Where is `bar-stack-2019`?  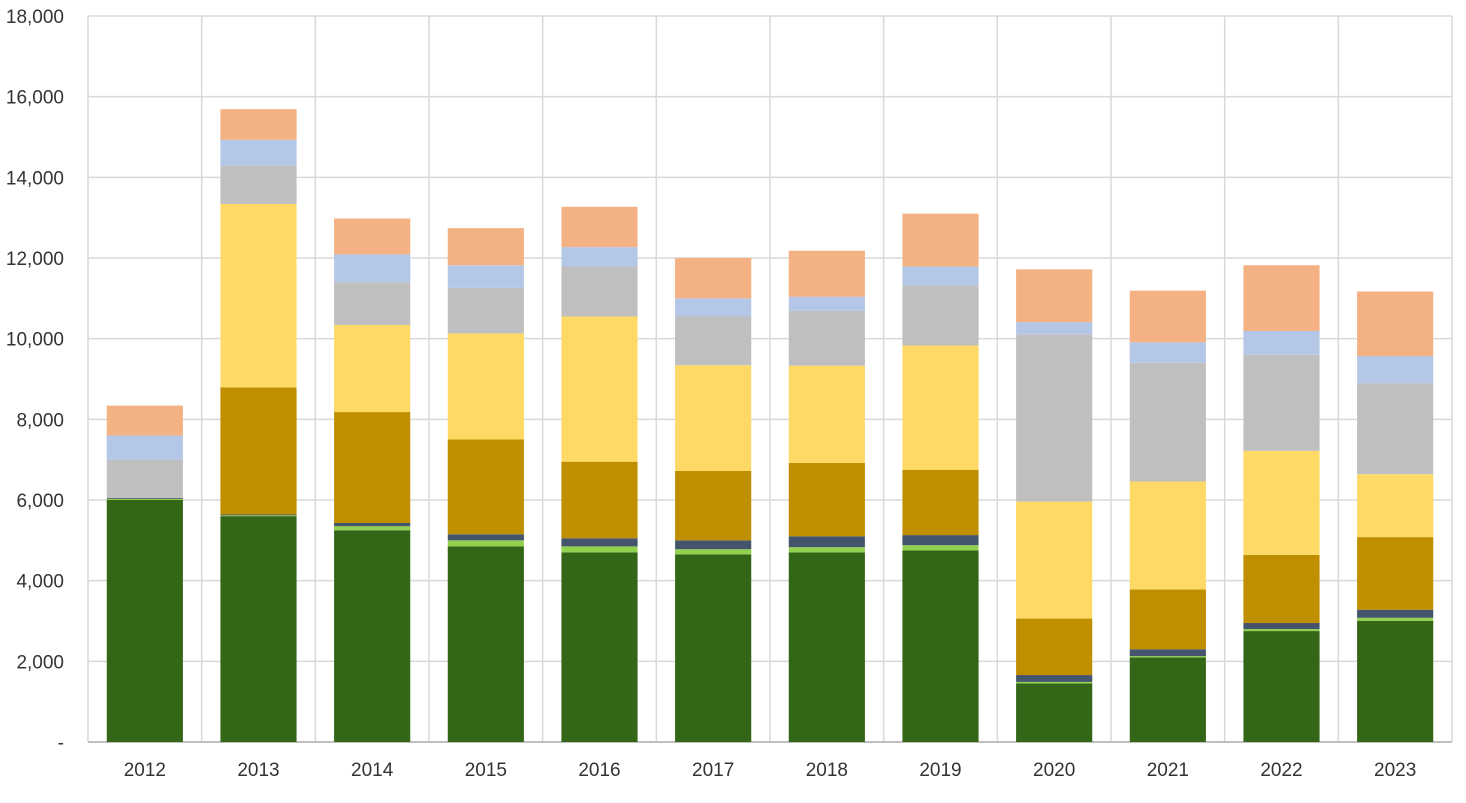 bar-stack-2019 is located at coordinates (940, 477).